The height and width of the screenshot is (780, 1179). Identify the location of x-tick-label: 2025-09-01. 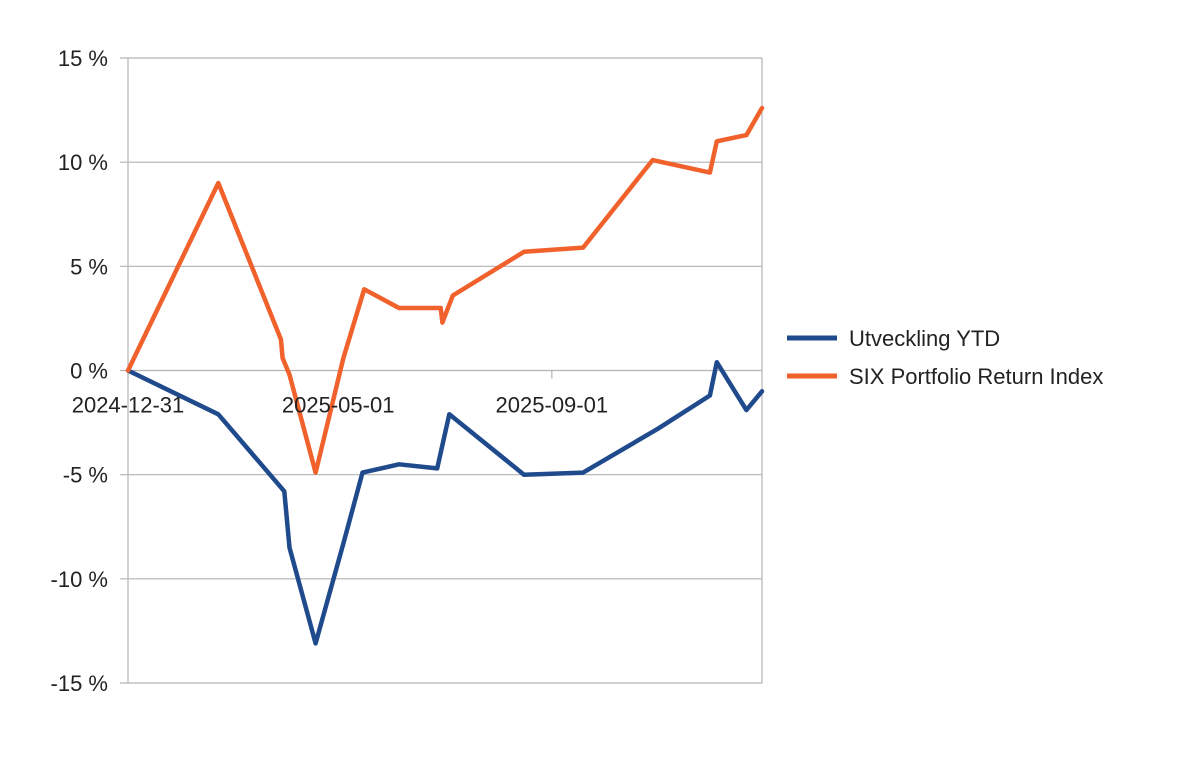
(552, 405).